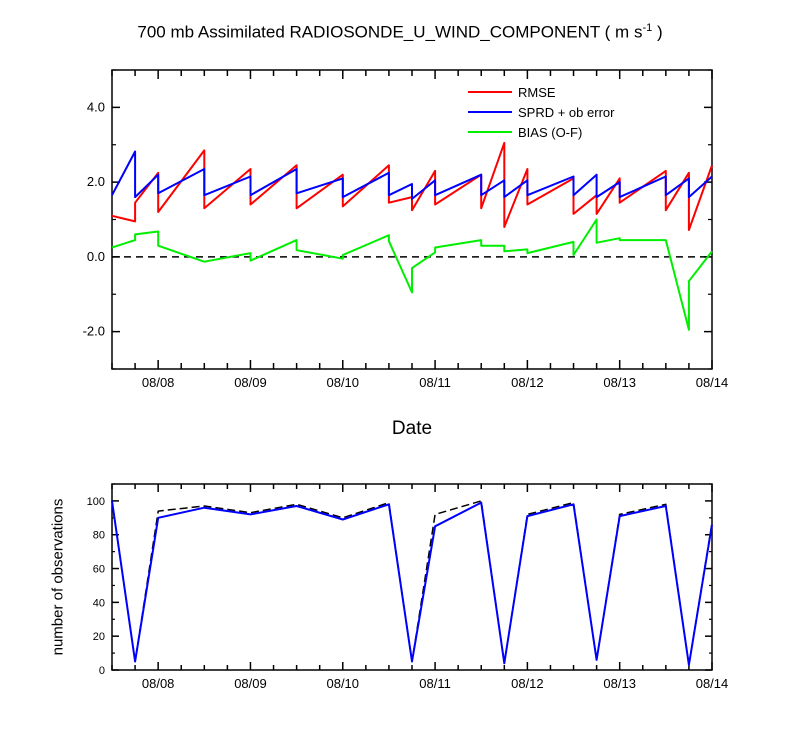  Describe the element at coordinates (102, 671) in the screenshot. I see `bottom-y-tick-label: 0` at that location.